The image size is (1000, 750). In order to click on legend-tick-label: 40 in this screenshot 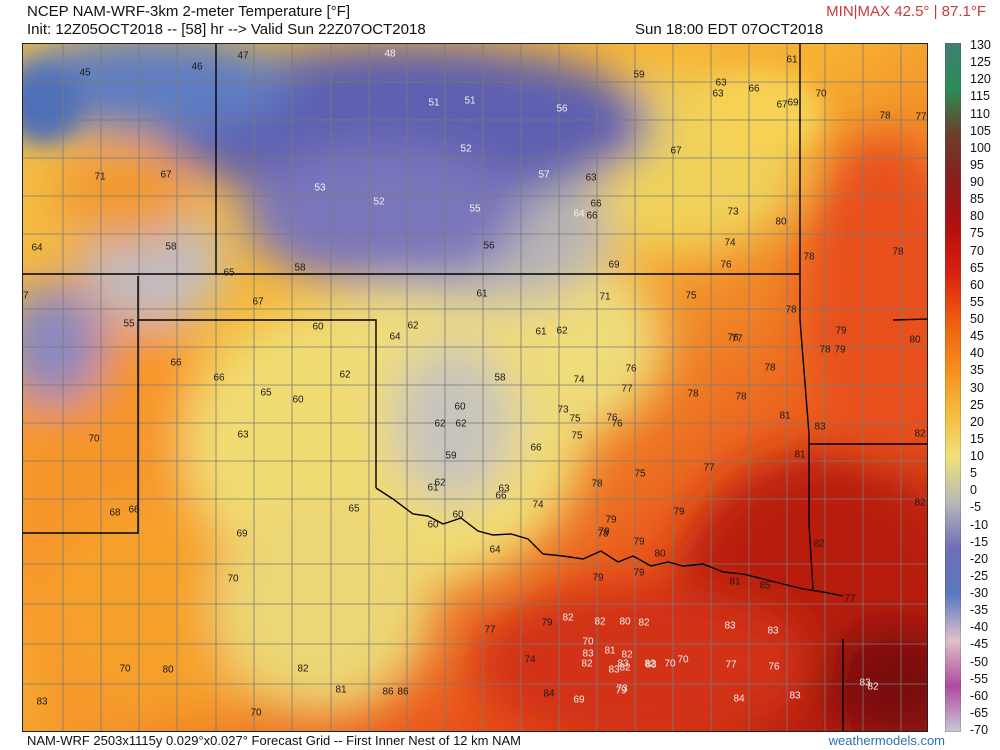, I will do `click(977, 353)`.